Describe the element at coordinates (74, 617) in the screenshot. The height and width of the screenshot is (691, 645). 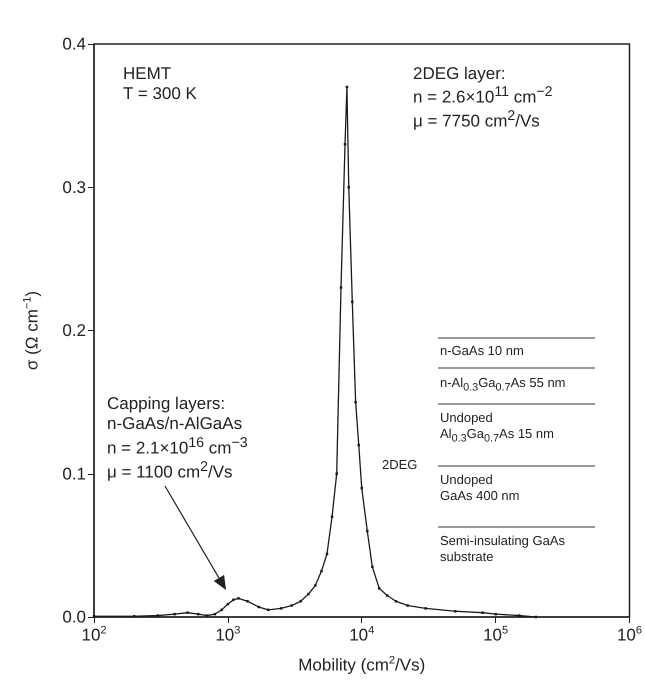
I see `y-tick-label: 0.0` at that location.